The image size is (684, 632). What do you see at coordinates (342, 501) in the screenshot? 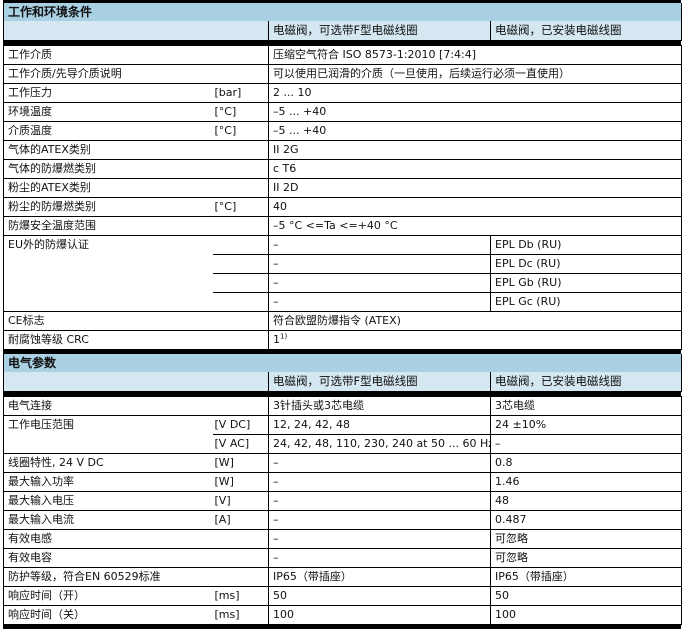
I see `table-row: 最大输入电压 [V] – 48` at bounding box center [342, 501].